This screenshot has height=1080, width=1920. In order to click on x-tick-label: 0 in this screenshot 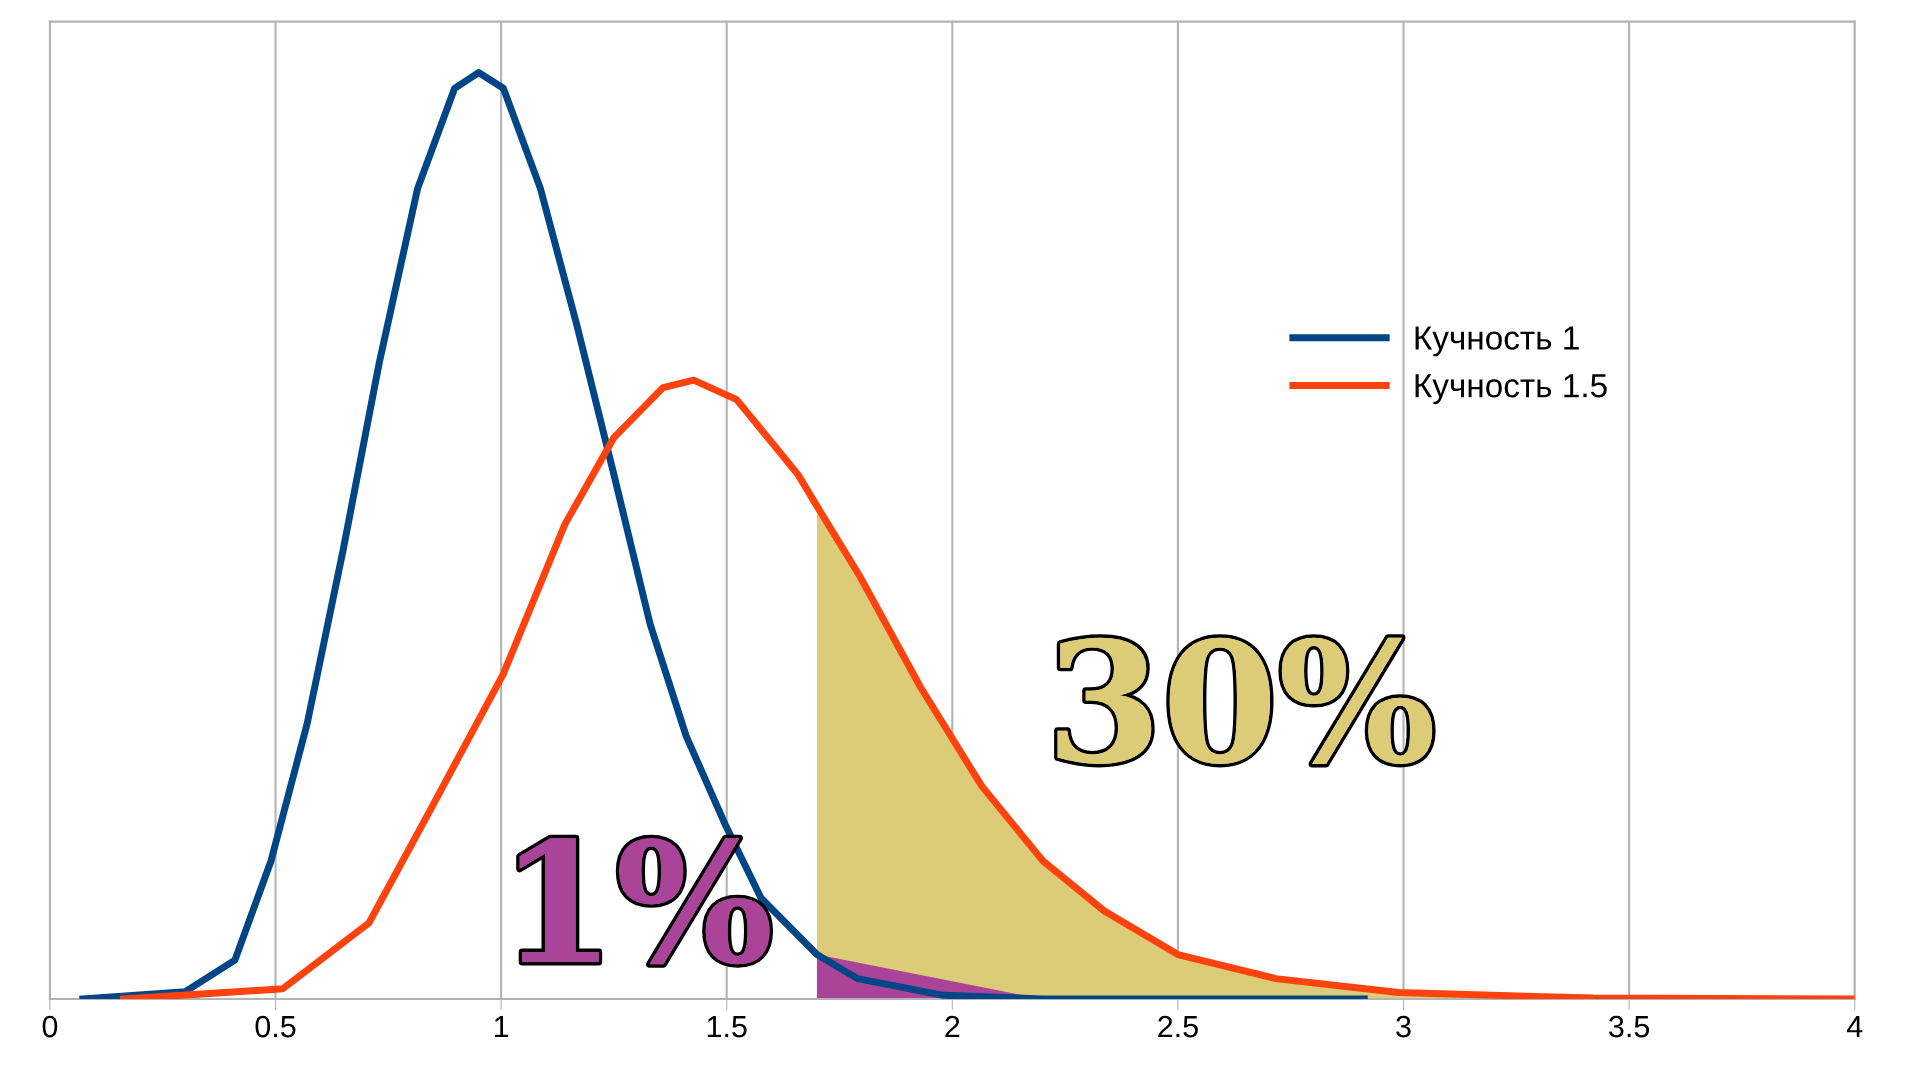, I will do `click(50, 1026)`.